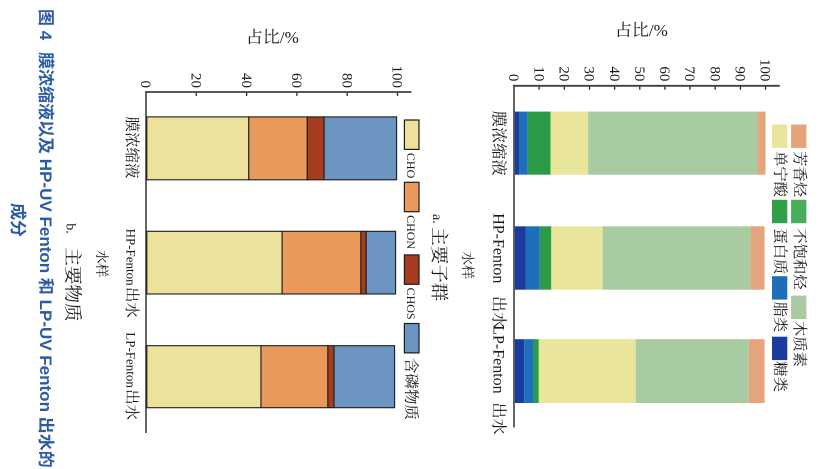  Describe the element at coordinates (45, 36) in the screenshot. I see `svg-text: 4` at that location.